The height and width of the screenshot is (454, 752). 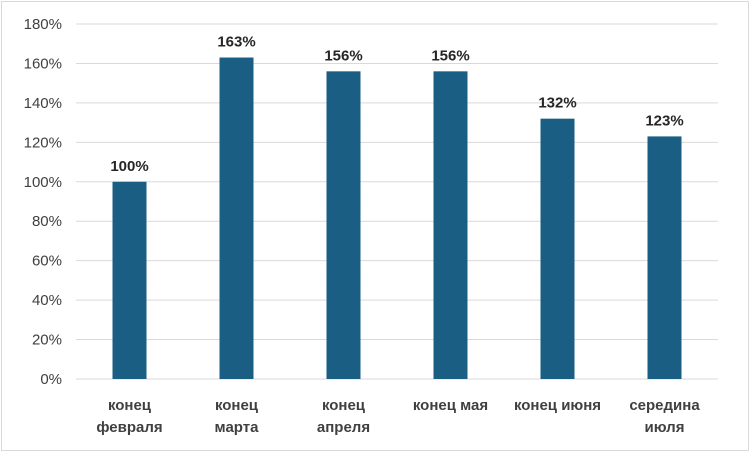 What do you see at coordinates (664, 416) in the screenshot?
I see `x-category-label: середина июля` at bounding box center [664, 416].